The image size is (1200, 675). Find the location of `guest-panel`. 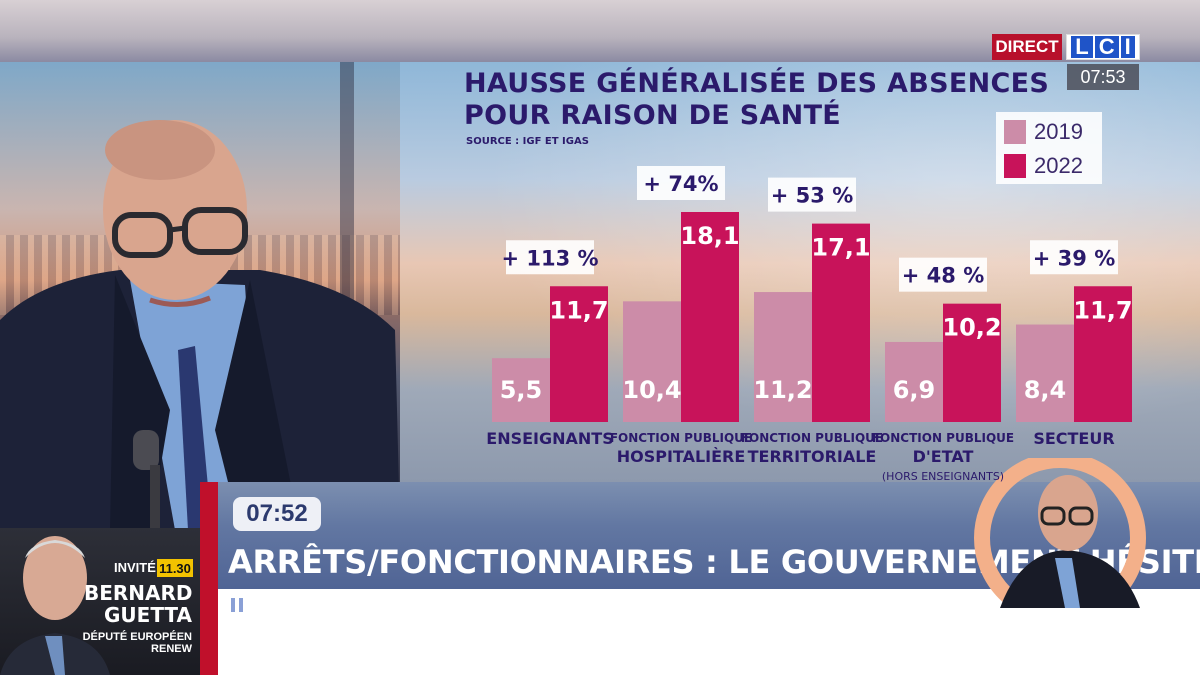

guest-panel is located at coordinates (100, 601).